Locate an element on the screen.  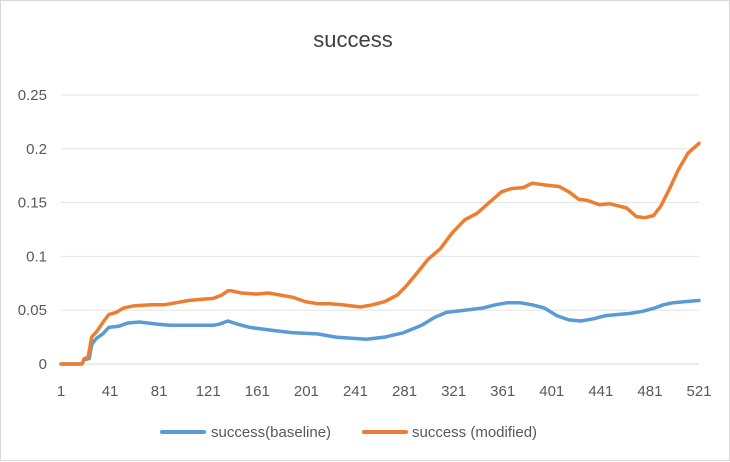
y-tick-label: 0.05 is located at coordinates (32, 310).